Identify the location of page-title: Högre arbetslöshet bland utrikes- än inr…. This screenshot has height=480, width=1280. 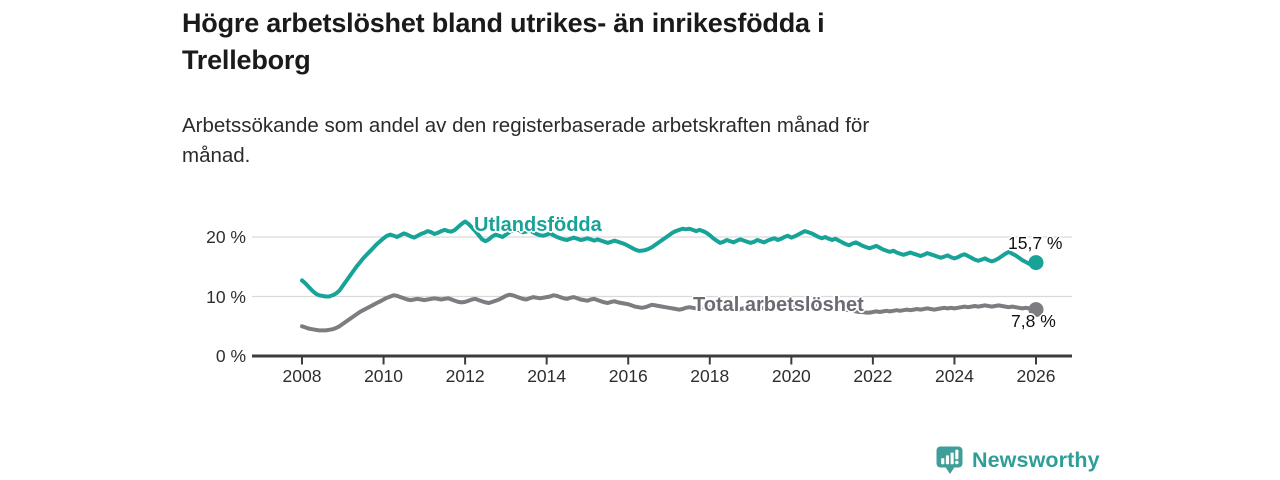
(587, 42).